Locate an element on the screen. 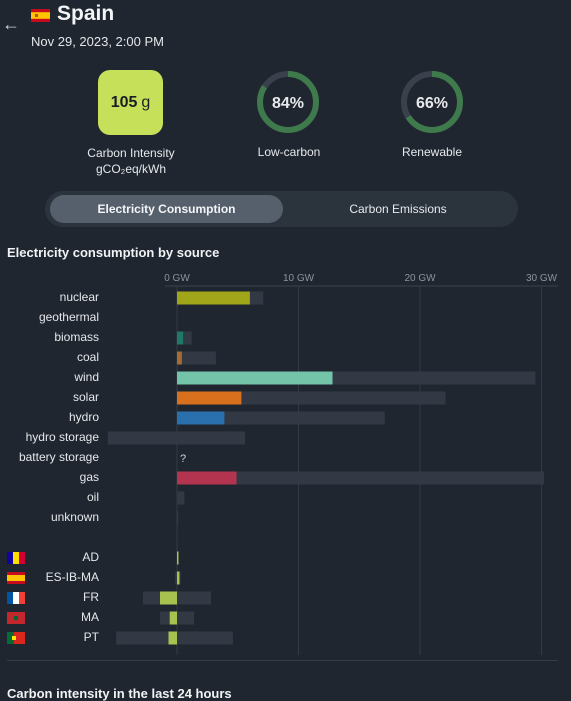 The height and width of the screenshot is (701, 571). renewable-ring: 66% is located at coordinates (432, 102).